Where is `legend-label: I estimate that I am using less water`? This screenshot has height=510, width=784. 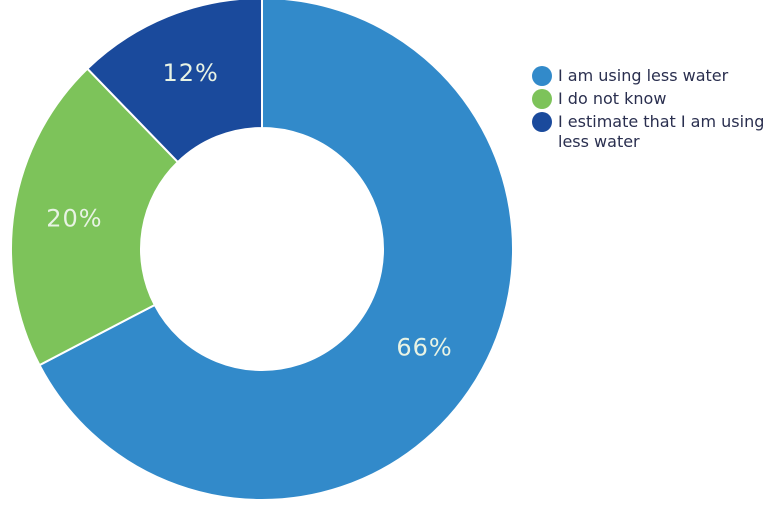 legend-label: I estimate that I am using less water is located at coordinates (661, 131).